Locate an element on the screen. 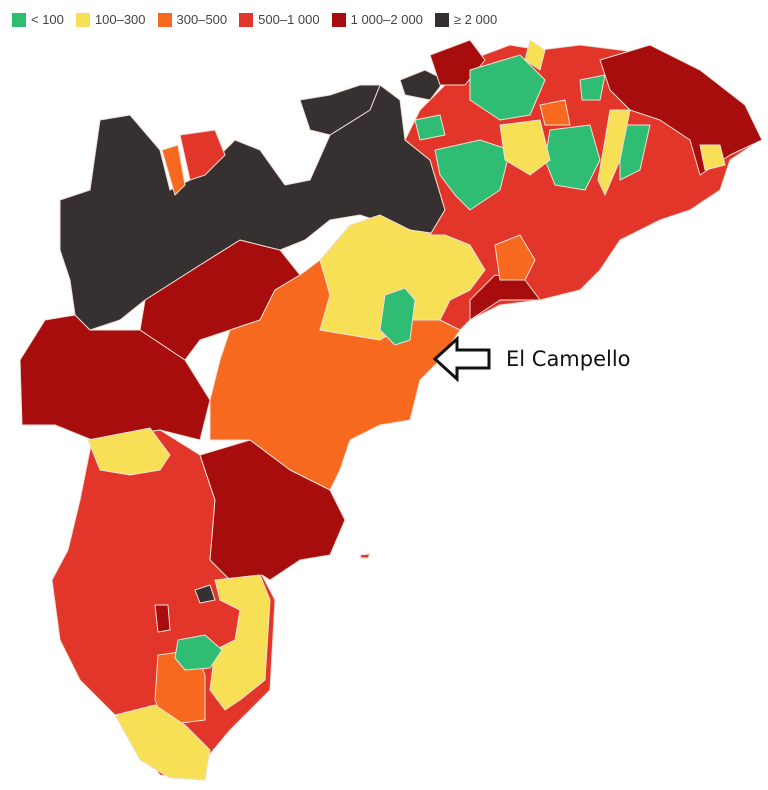 The height and width of the screenshot is (790, 768). region-ne-yellow2 is located at coordinates (614, 152).